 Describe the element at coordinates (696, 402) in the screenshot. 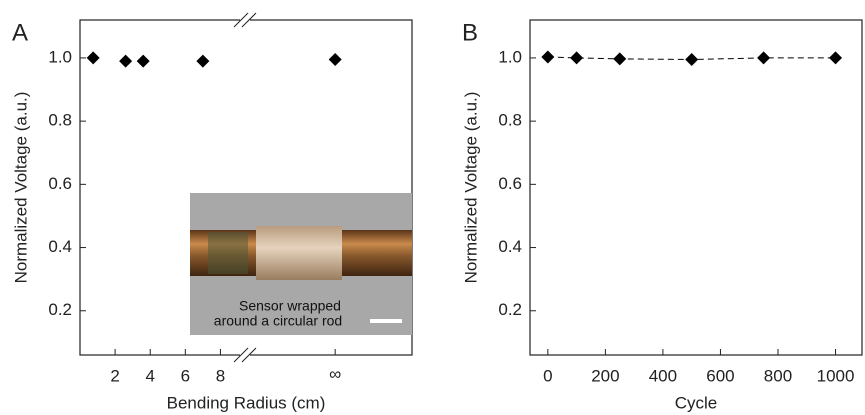

I see `x-axis-label: Cycle` at that location.